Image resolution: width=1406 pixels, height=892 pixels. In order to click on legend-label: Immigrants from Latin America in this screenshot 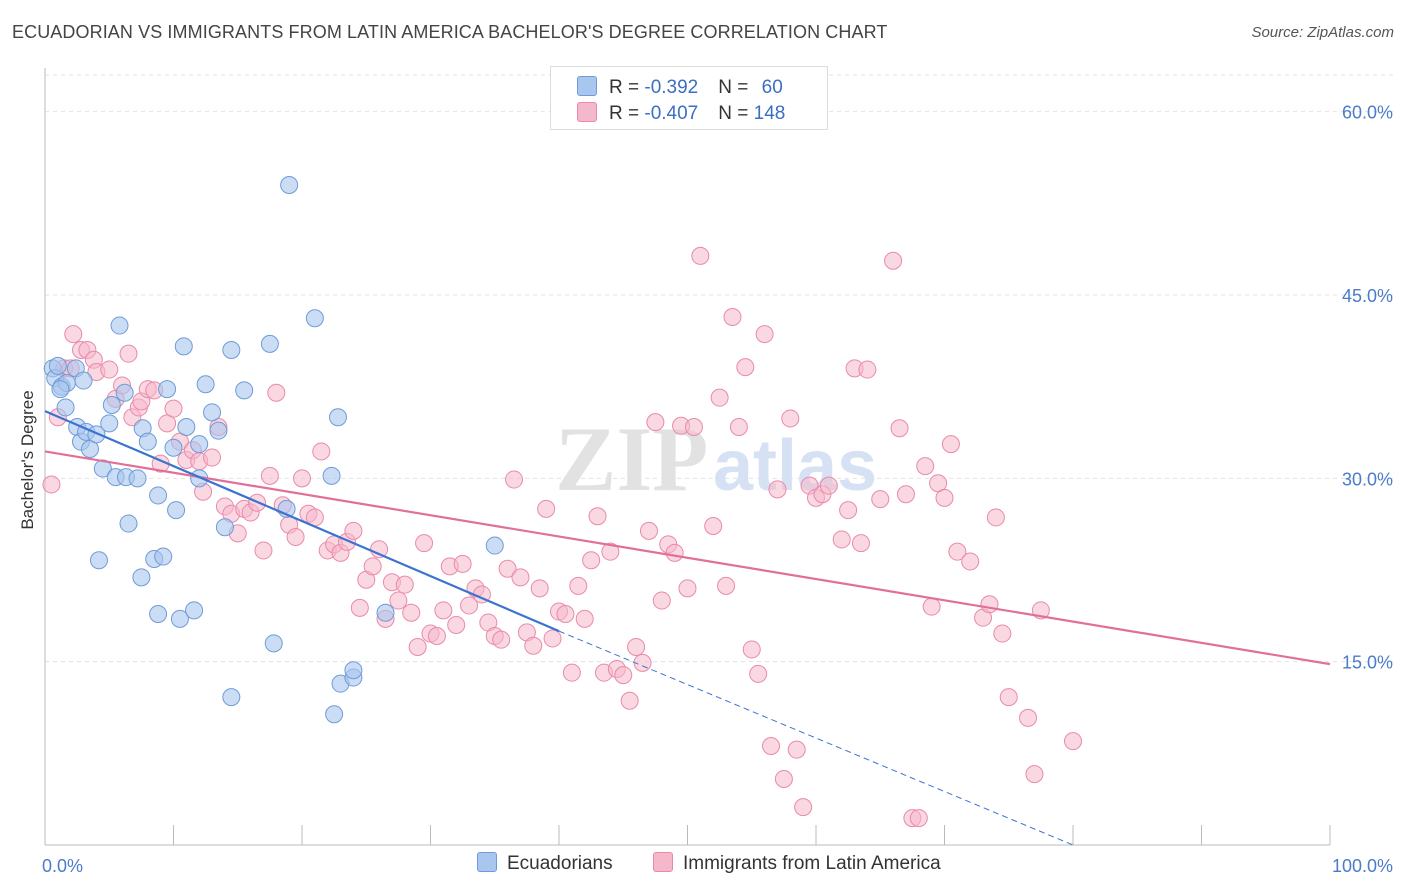, I will do `click(812, 863)`.